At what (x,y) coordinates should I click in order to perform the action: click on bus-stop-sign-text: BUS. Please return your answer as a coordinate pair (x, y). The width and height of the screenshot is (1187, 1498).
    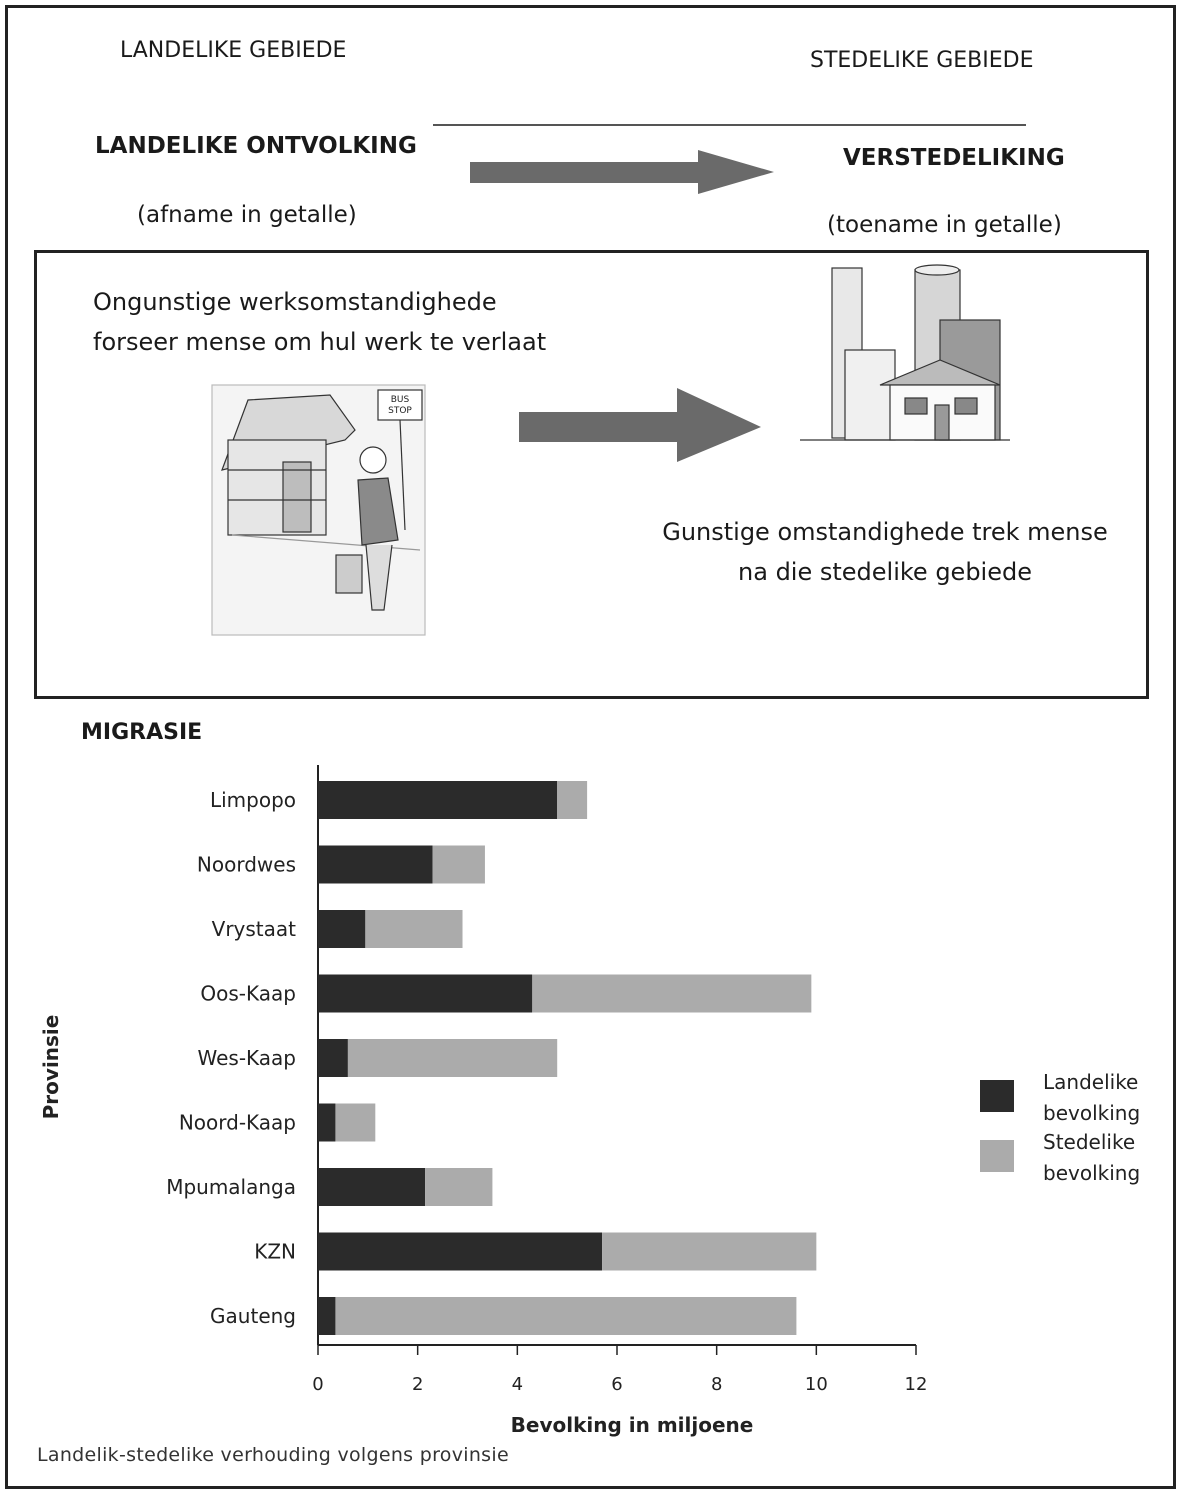
    Looking at the image, I should click on (400, 400).